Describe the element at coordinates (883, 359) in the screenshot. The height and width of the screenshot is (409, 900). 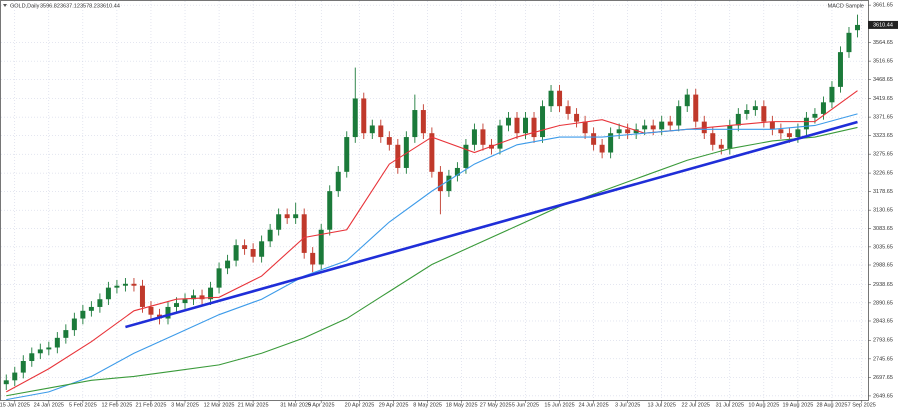
I see `y-tick-label: 2745.65` at that location.